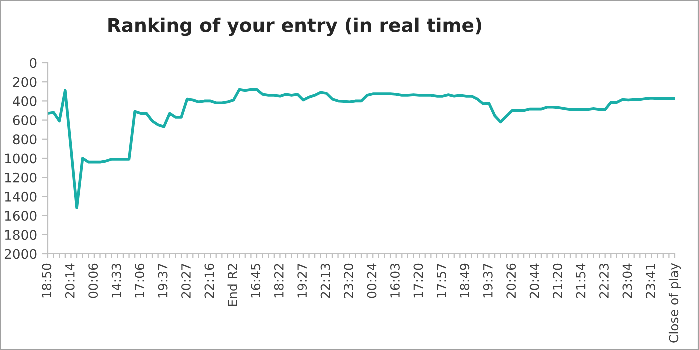 The image size is (699, 350). Describe the element at coordinates (627, 281) in the screenshot. I see `x-tick-label: 23:04` at that location.